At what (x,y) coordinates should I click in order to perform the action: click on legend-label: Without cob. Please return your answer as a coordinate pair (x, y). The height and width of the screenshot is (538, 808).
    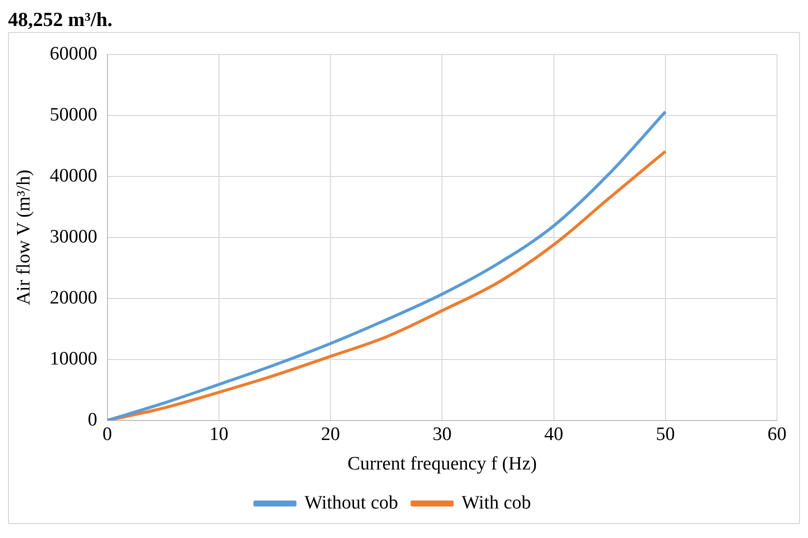
    Looking at the image, I should click on (351, 503).